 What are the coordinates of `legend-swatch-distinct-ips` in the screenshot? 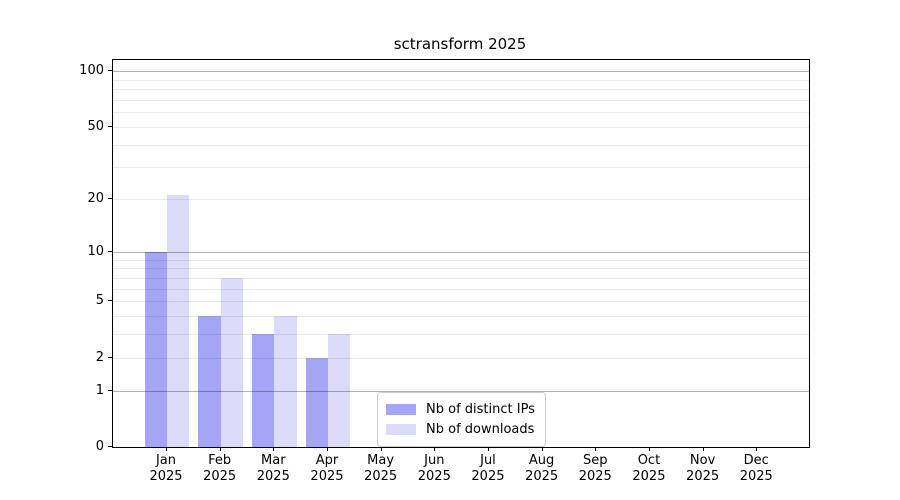 It's located at (401, 409).